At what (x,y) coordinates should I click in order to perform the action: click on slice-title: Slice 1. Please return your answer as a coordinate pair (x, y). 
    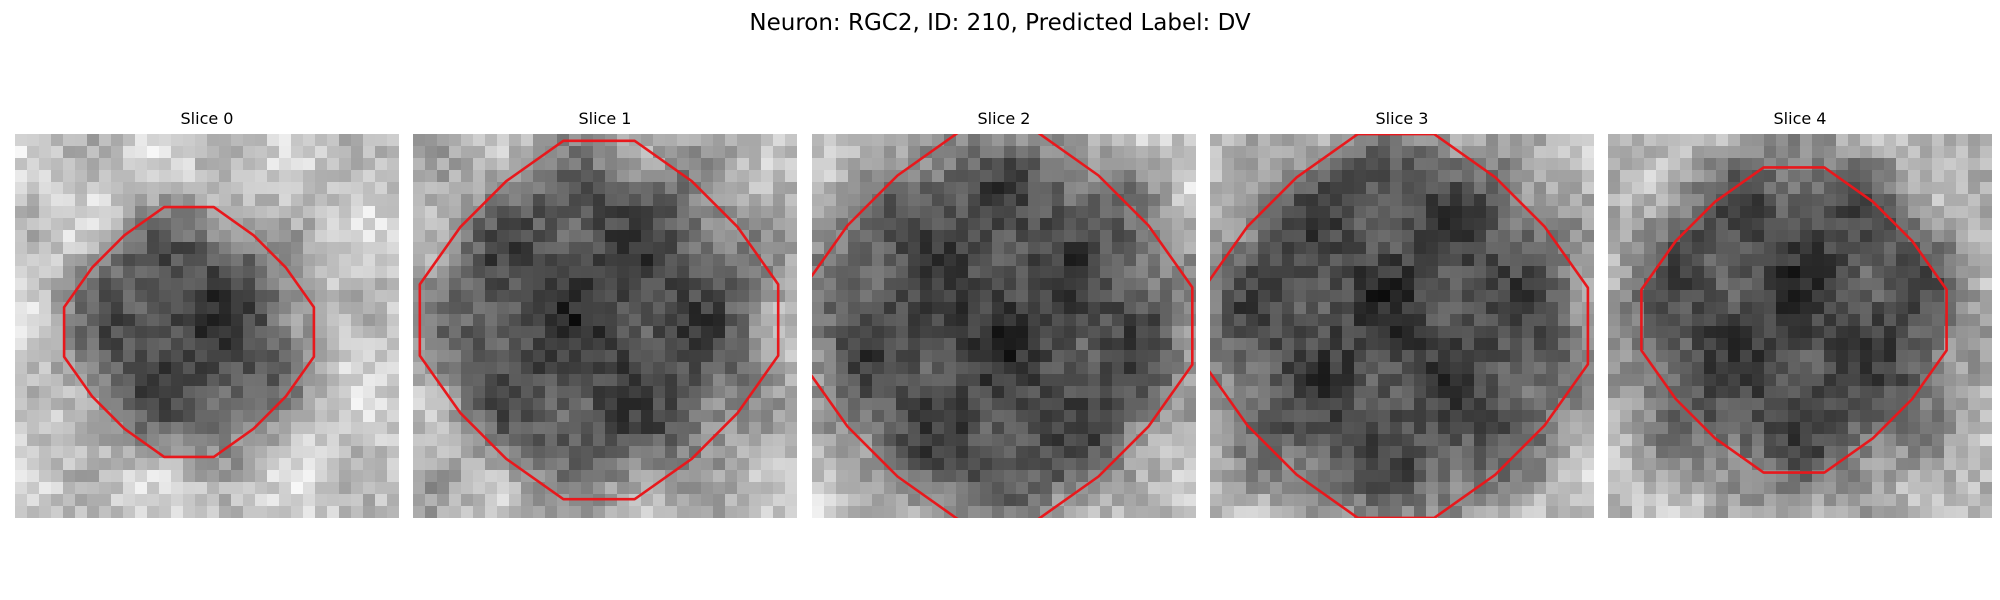
    Looking at the image, I should click on (605, 119).